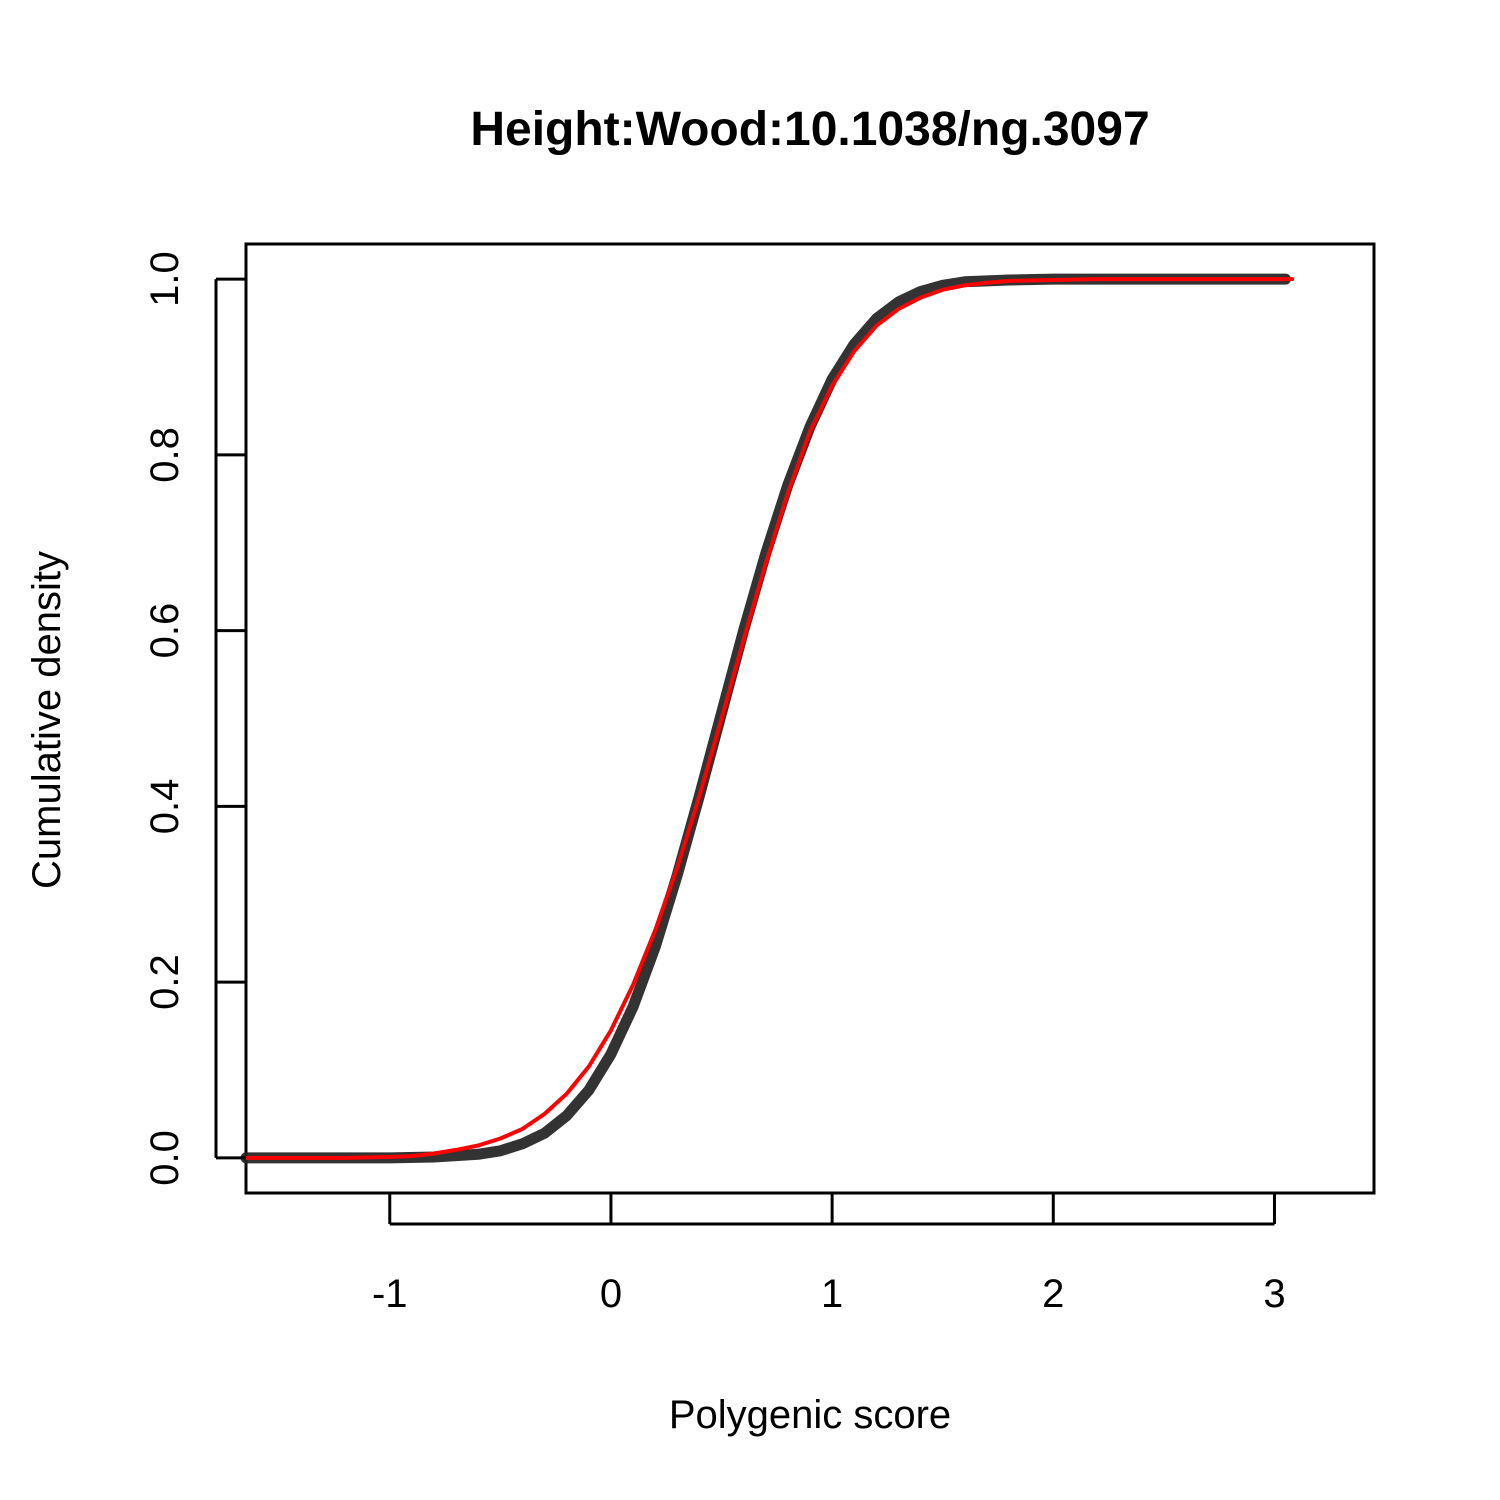 Image resolution: width=1500 pixels, height=1500 pixels. Describe the element at coordinates (611, 1294) in the screenshot. I see `x-tick-label: 0` at that location.